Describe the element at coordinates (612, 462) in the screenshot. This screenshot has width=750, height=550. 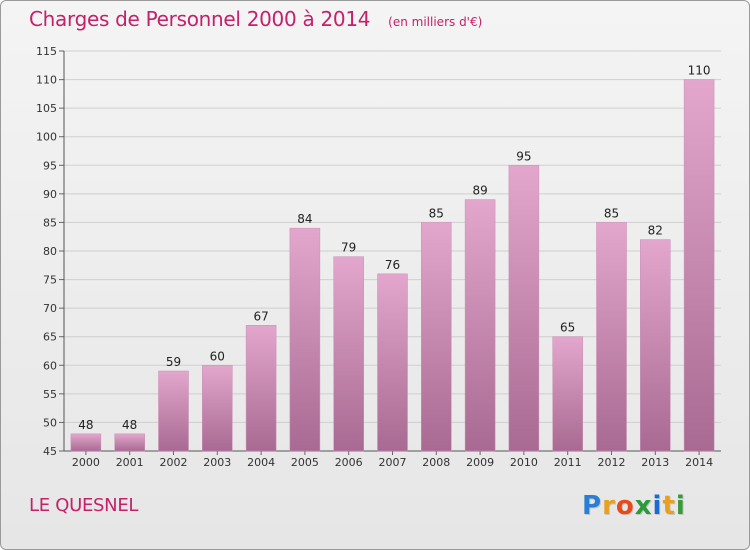
I see `x-tick-label-2012: 2012` at that location.